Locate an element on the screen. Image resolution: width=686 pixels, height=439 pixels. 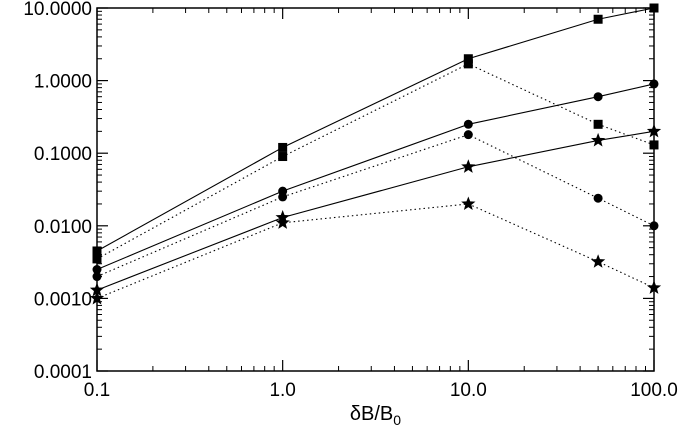
x-tick-label: 10.0 is located at coordinates (468, 390).